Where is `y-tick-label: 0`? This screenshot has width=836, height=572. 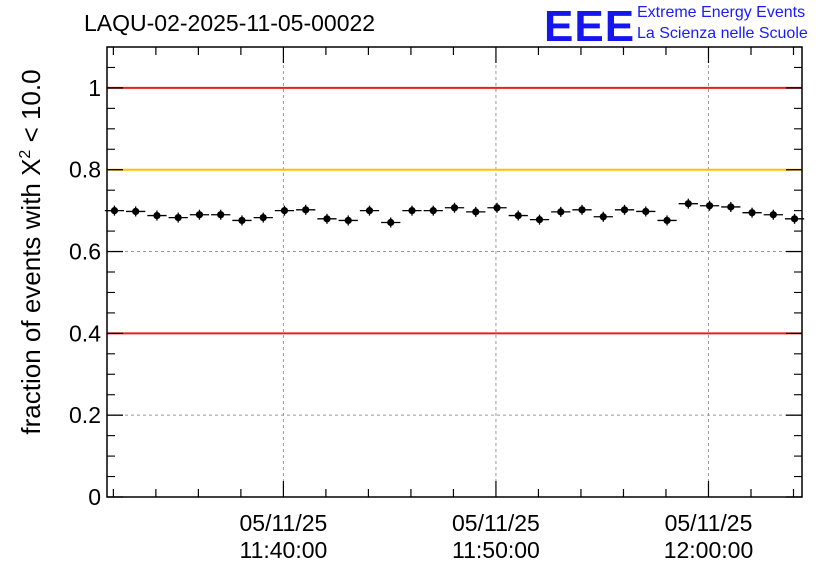
y-tick-label: 0 is located at coordinates (94, 497).